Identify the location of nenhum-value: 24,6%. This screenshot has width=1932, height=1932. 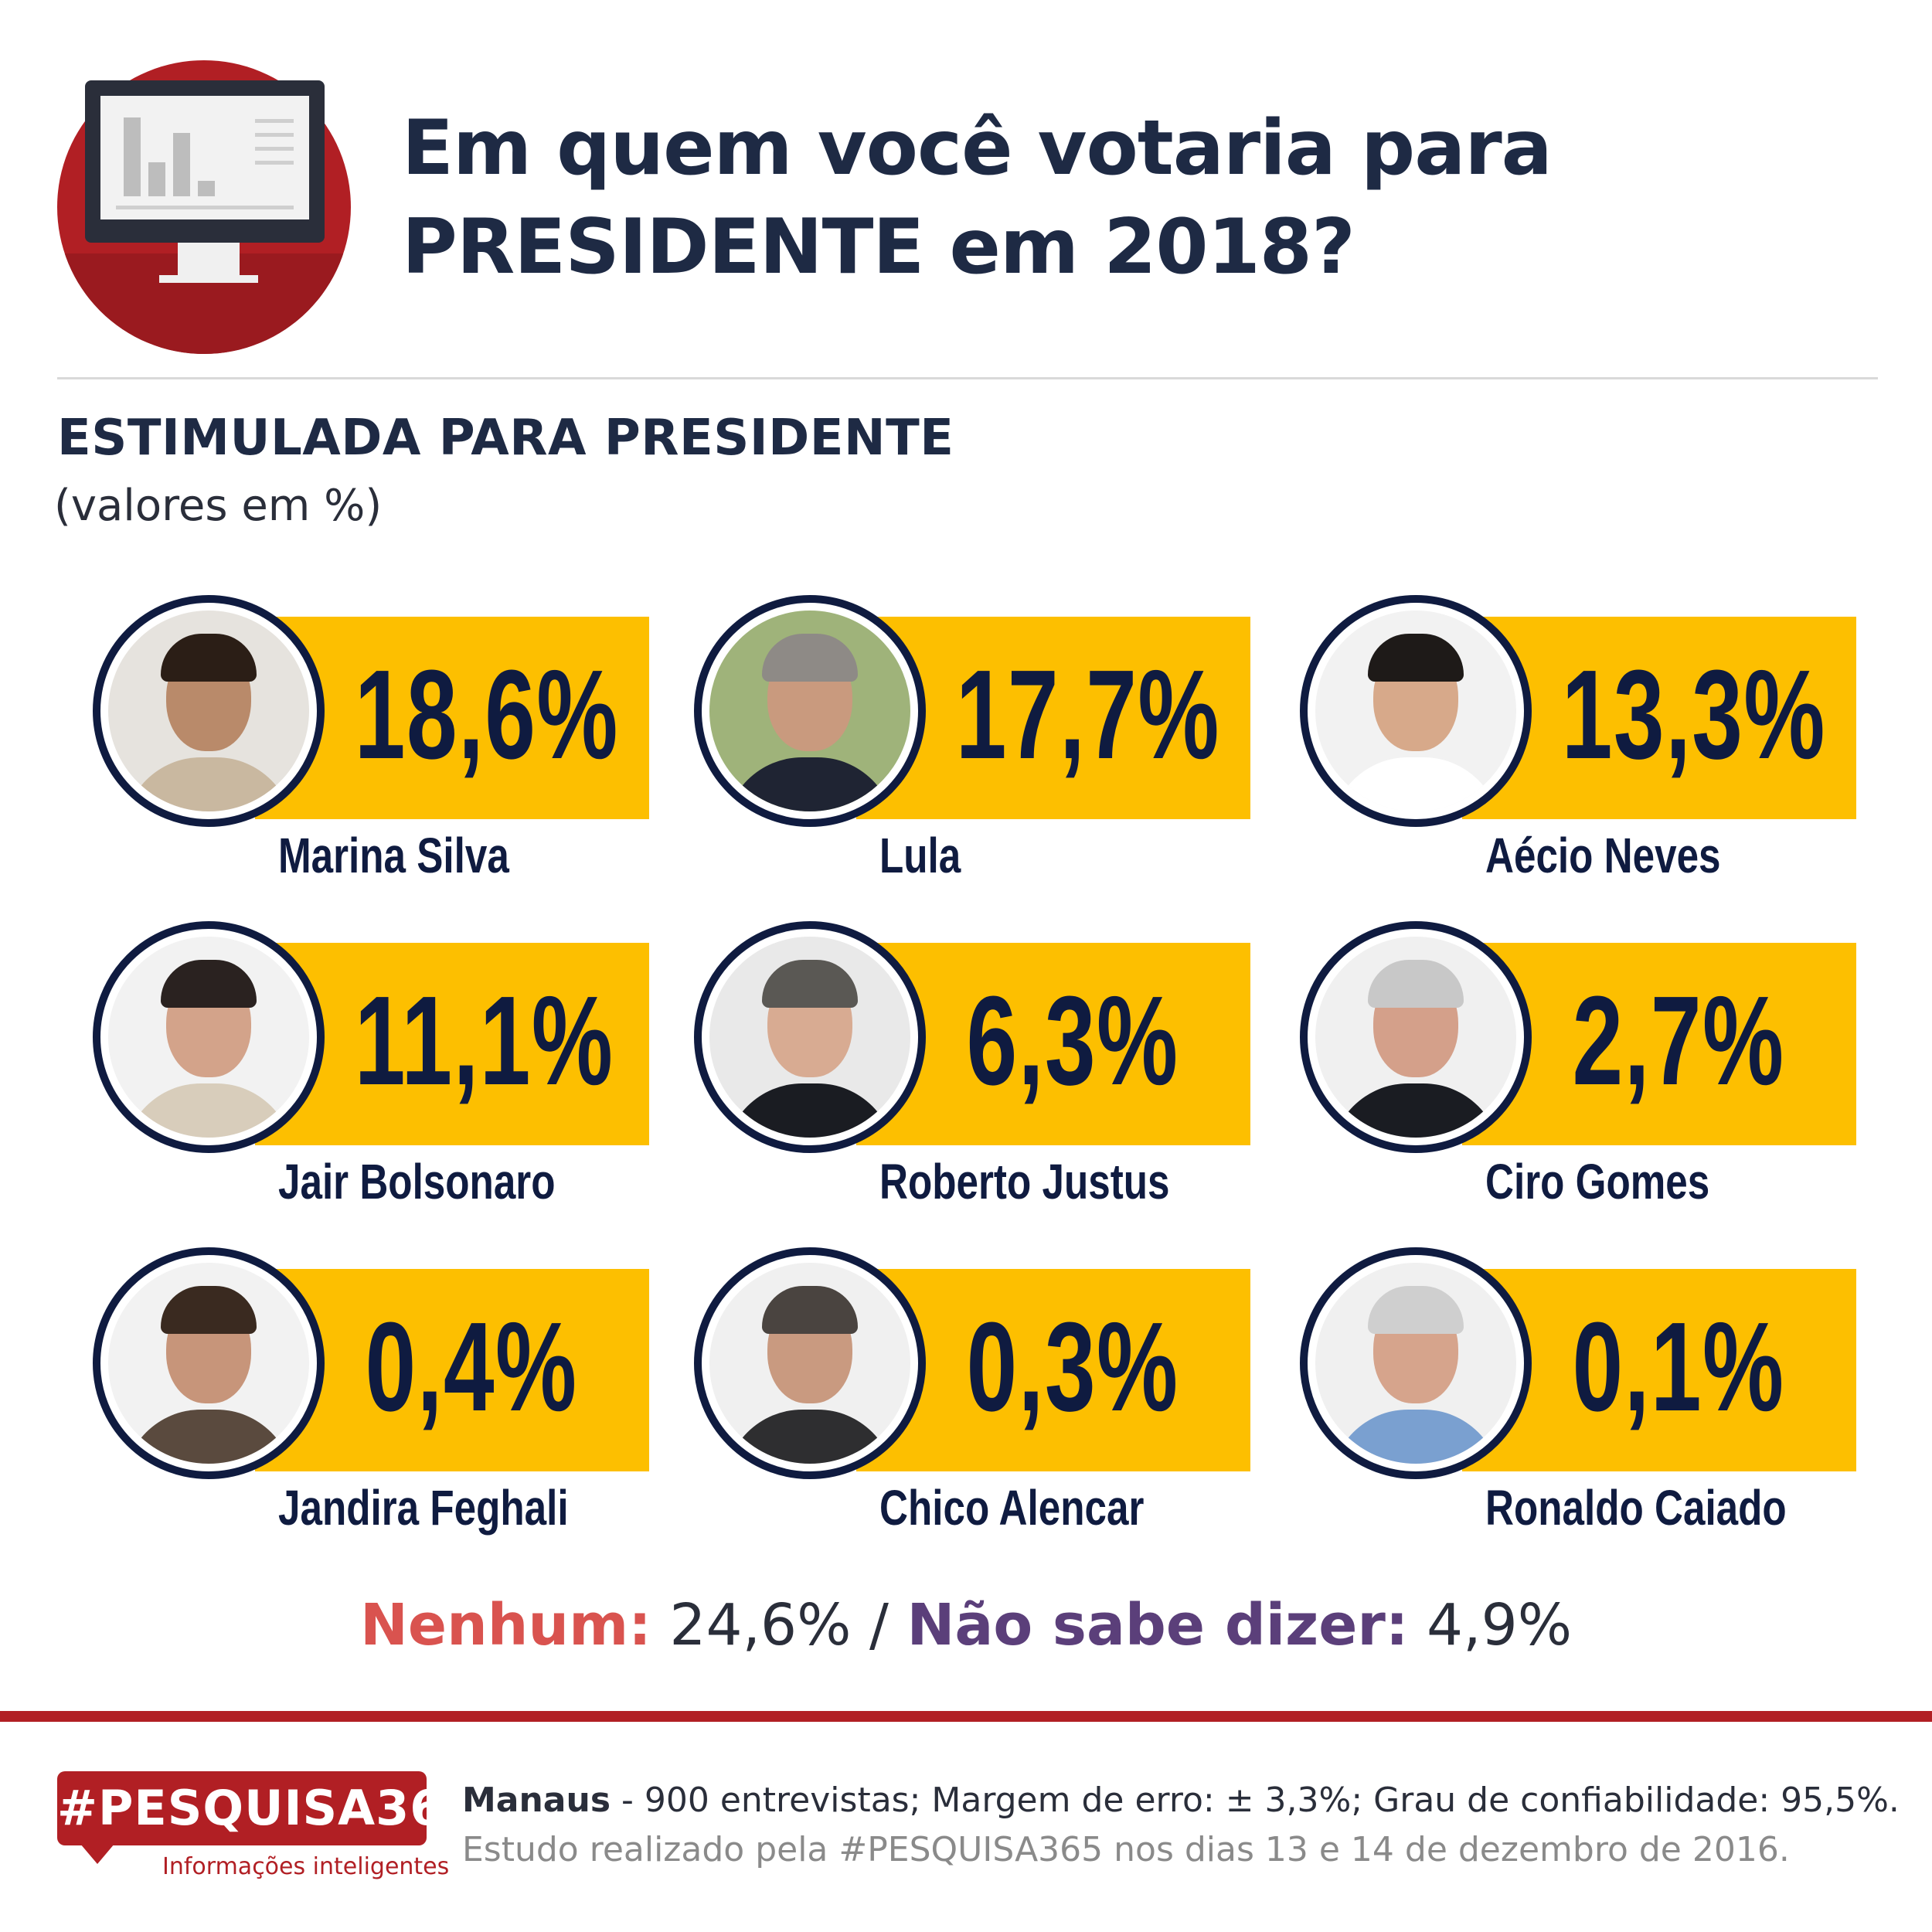
(760, 1625).